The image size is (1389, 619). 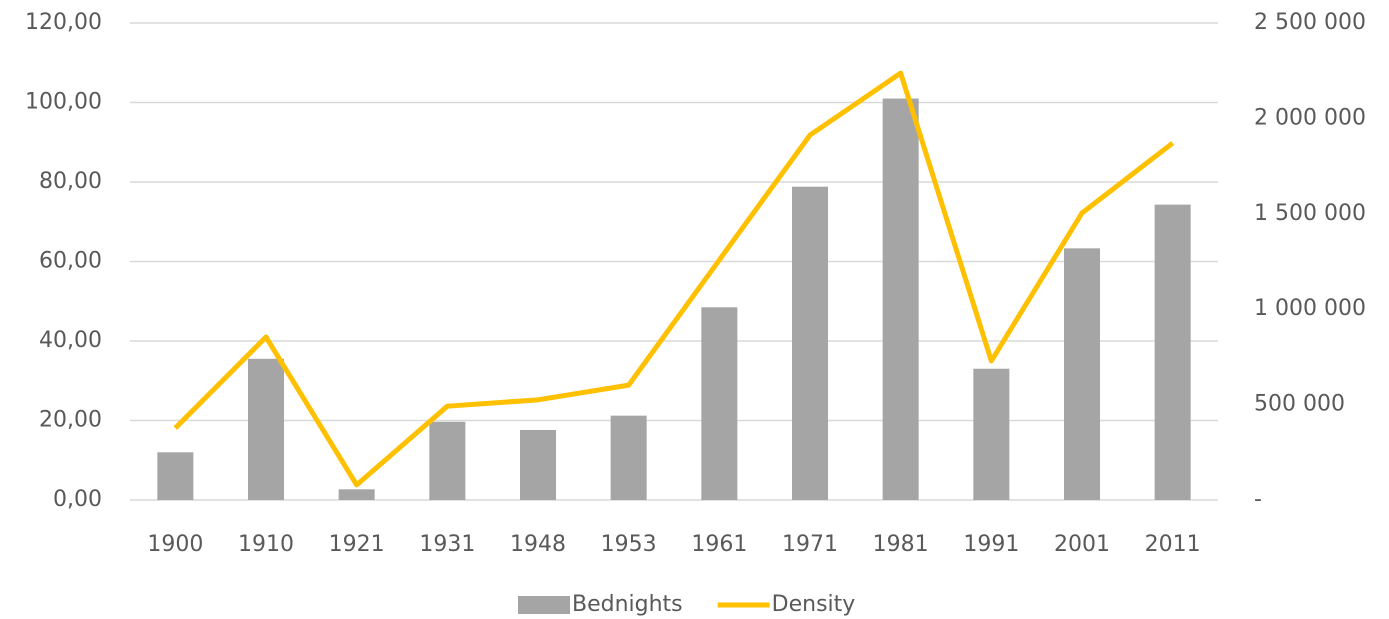 I want to click on y-tick-label: 80,00, so click(x=70, y=181).